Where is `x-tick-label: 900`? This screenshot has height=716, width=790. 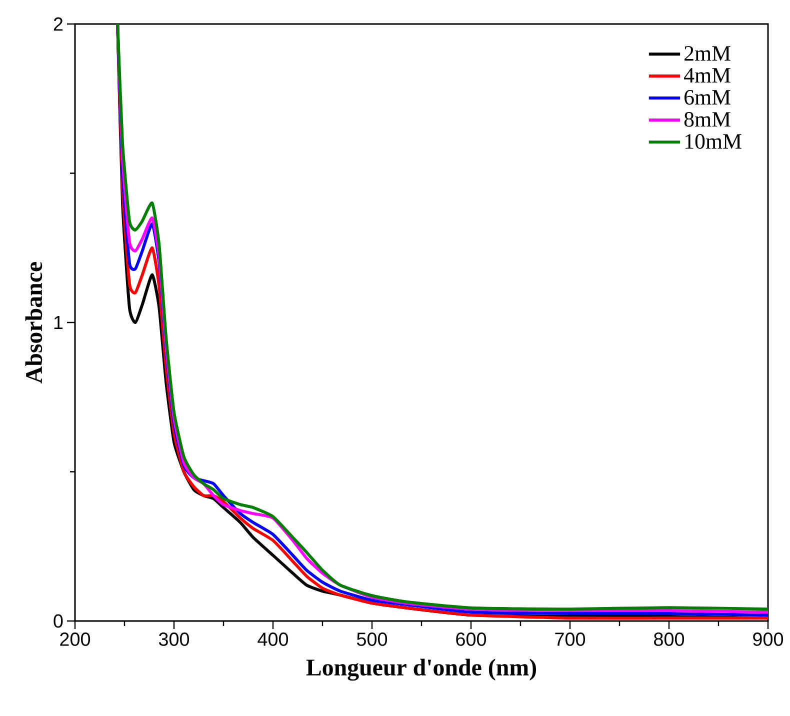
x-tick-label: 900 is located at coordinates (768, 639).